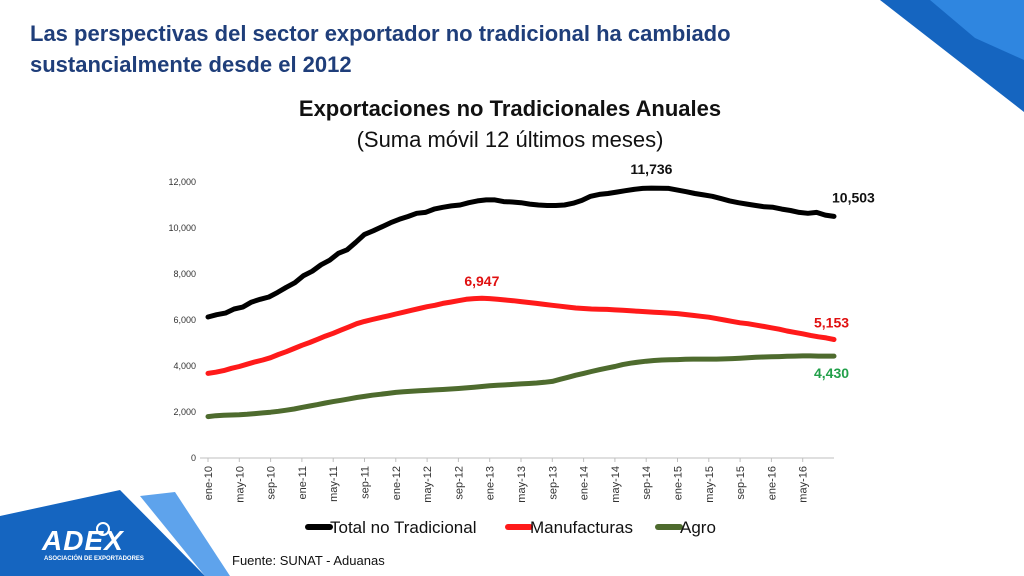 Image resolution: width=1024 pixels, height=576 pixels. I want to click on source-note: Fuente: SUNAT - Aduanas, so click(308, 560).